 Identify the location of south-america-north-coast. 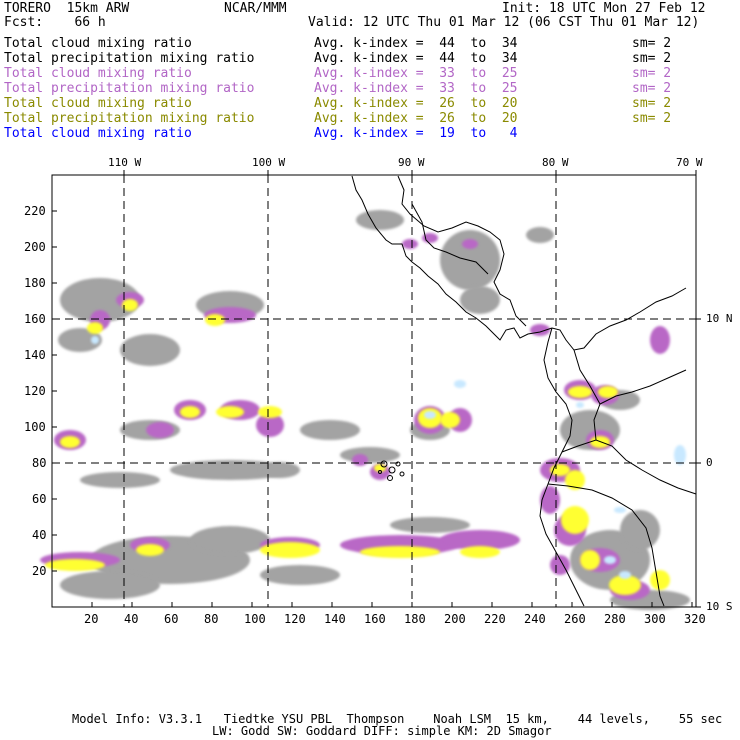
(619, 319).